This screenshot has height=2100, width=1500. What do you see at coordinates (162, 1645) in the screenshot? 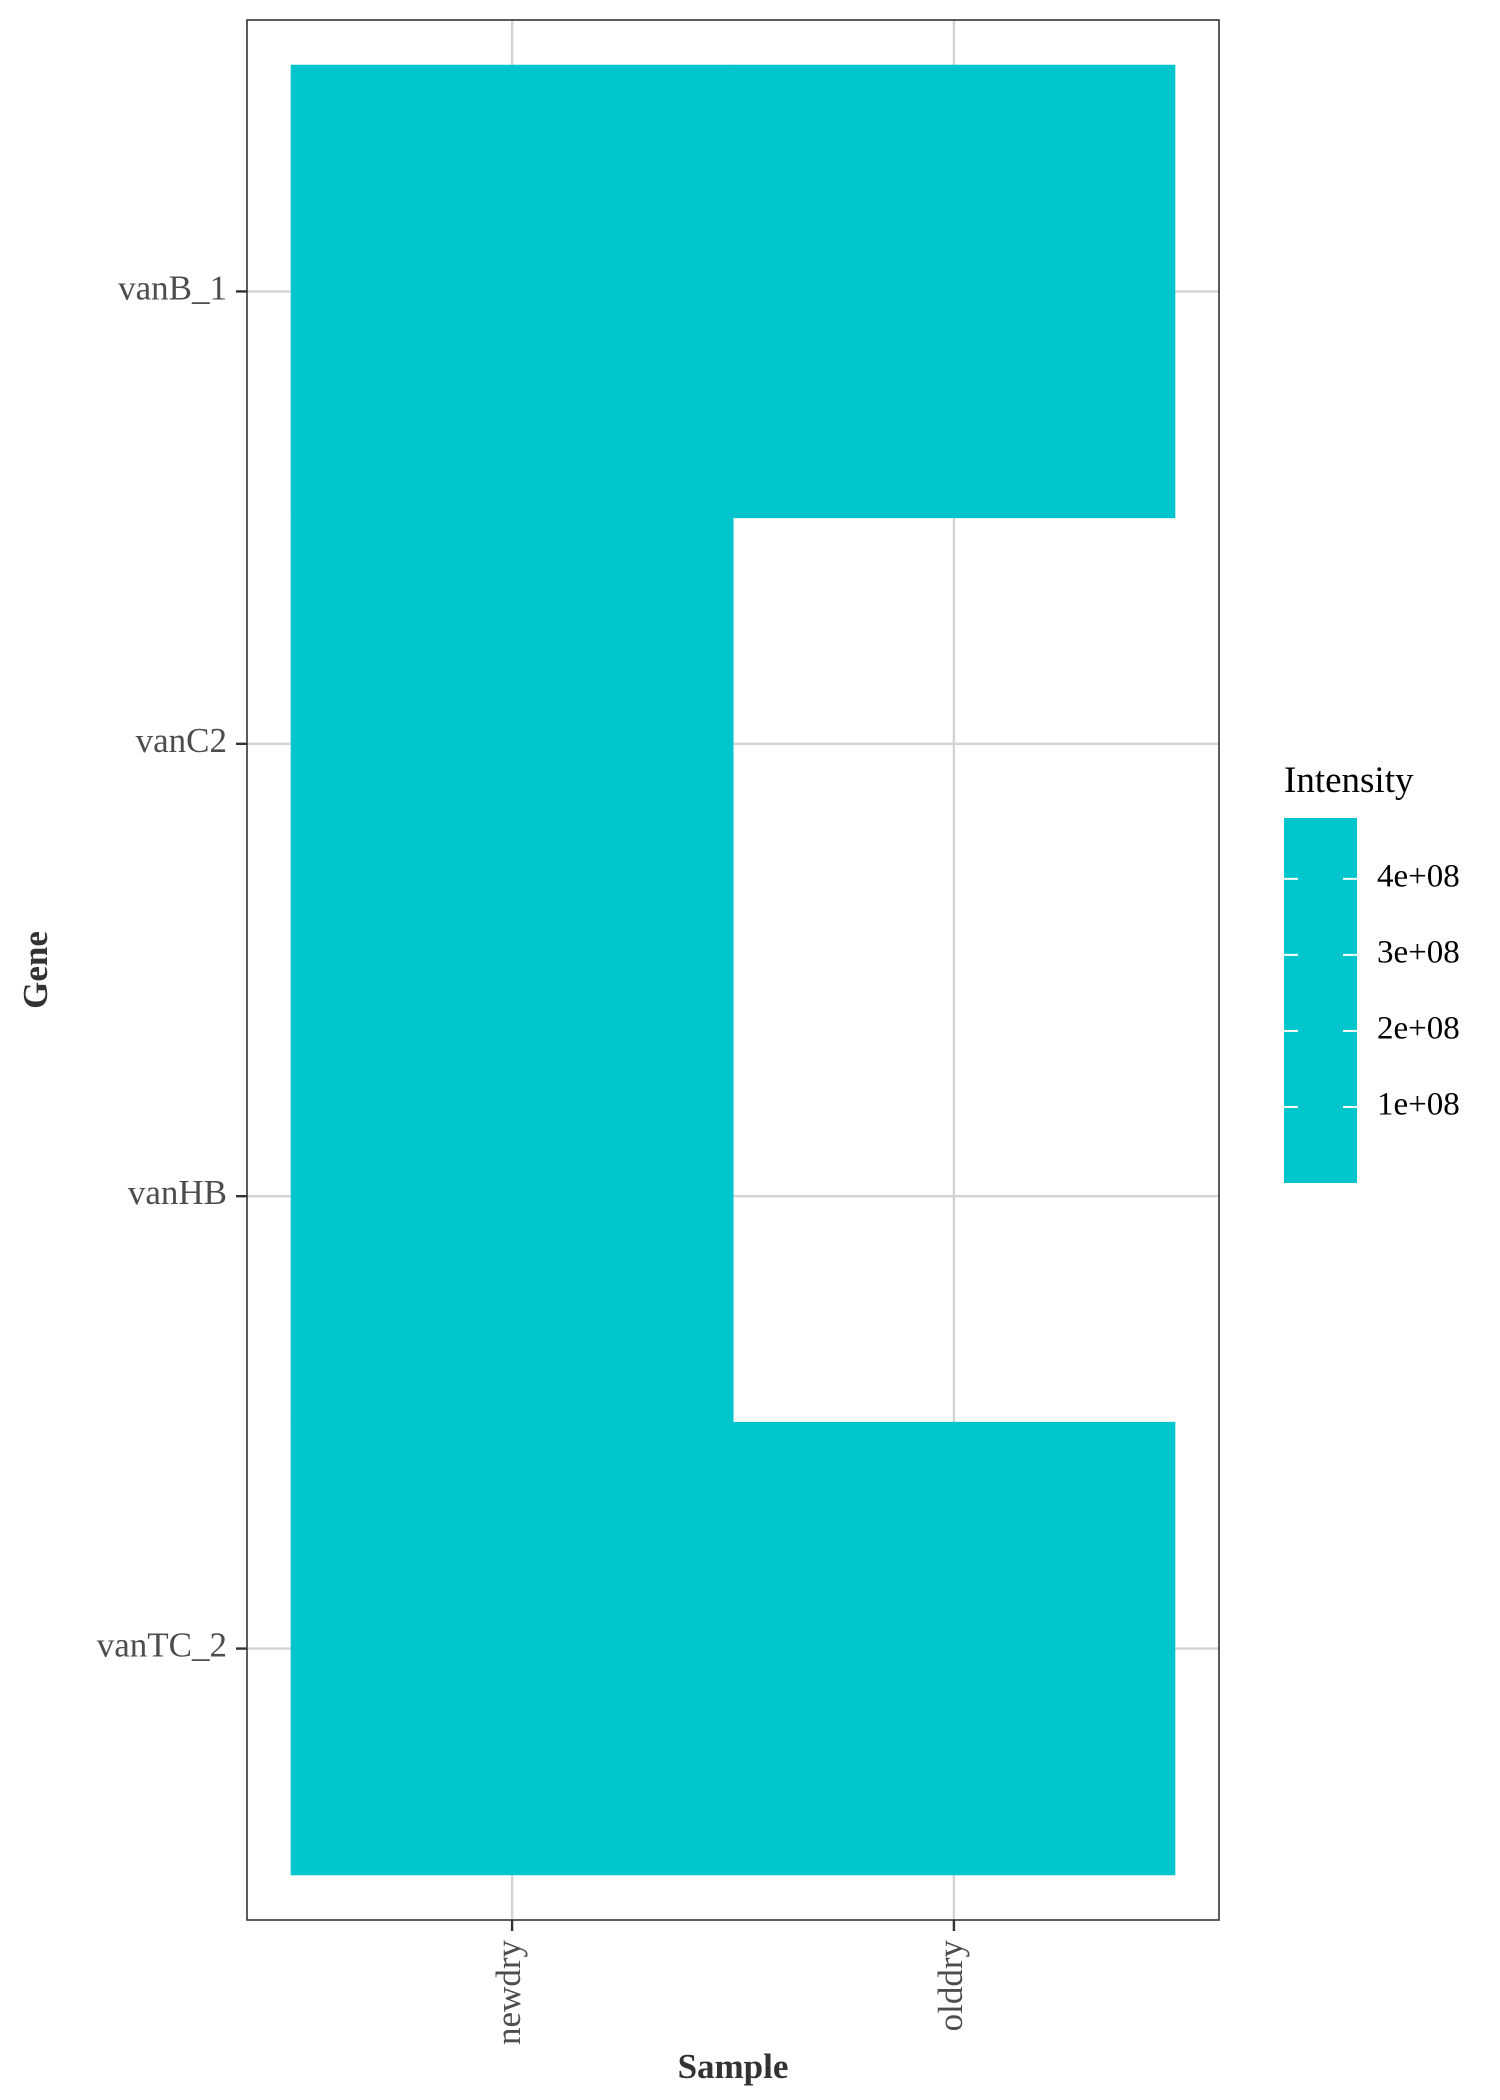
I see `y-tick-label-vanTC_2: vanTC_2` at bounding box center [162, 1645].